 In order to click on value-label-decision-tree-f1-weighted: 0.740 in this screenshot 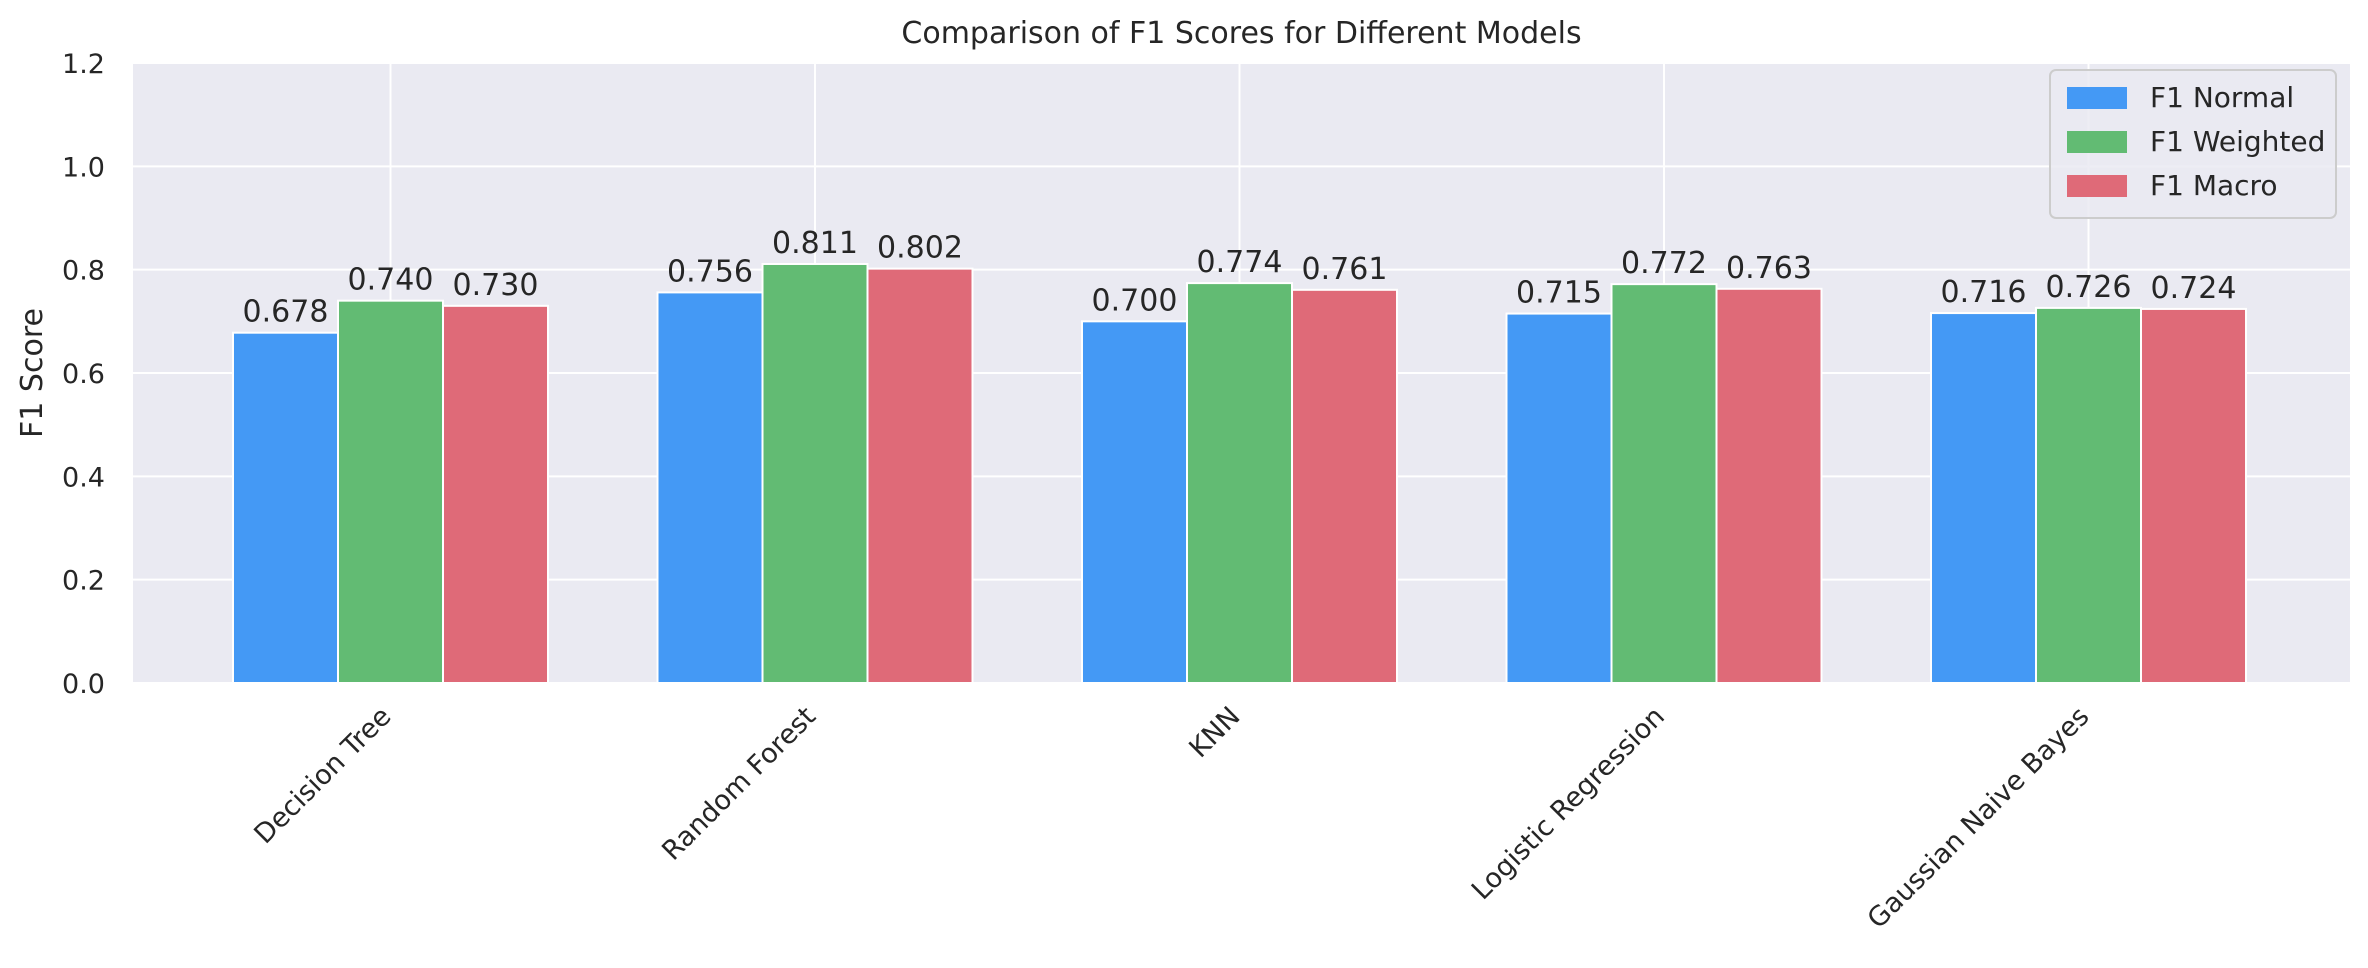, I will do `click(391, 280)`.